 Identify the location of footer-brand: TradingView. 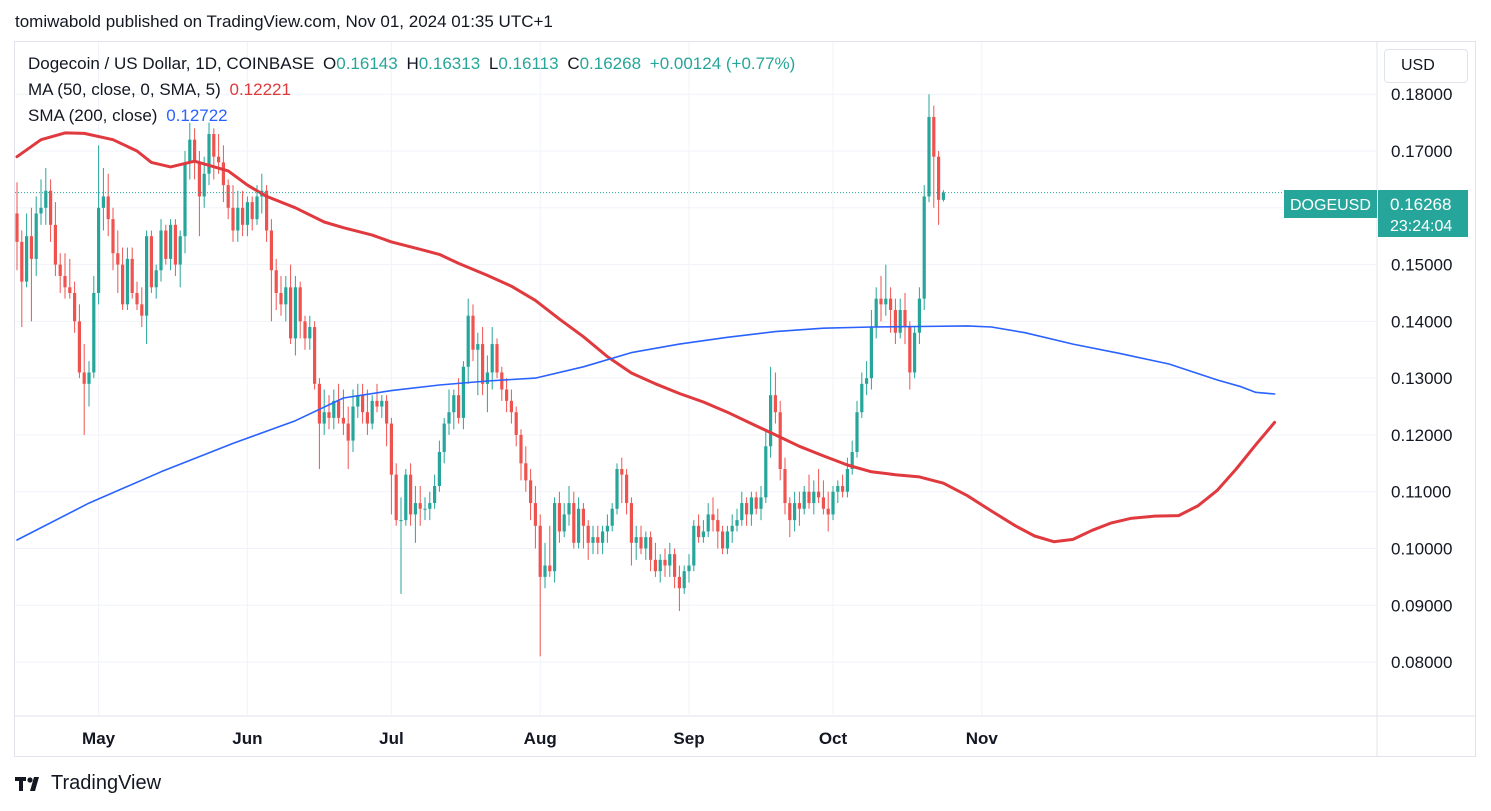
(88, 783).